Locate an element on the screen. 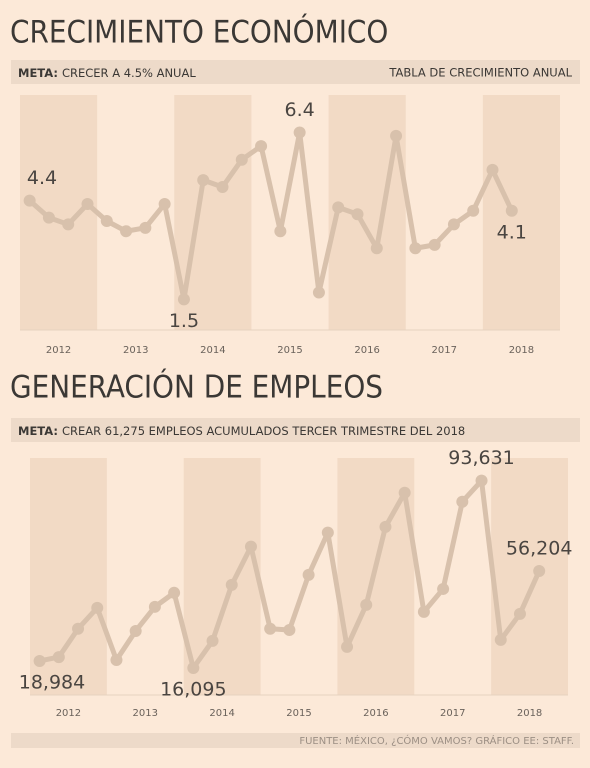  value-label: 4.4 is located at coordinates (42, 178).